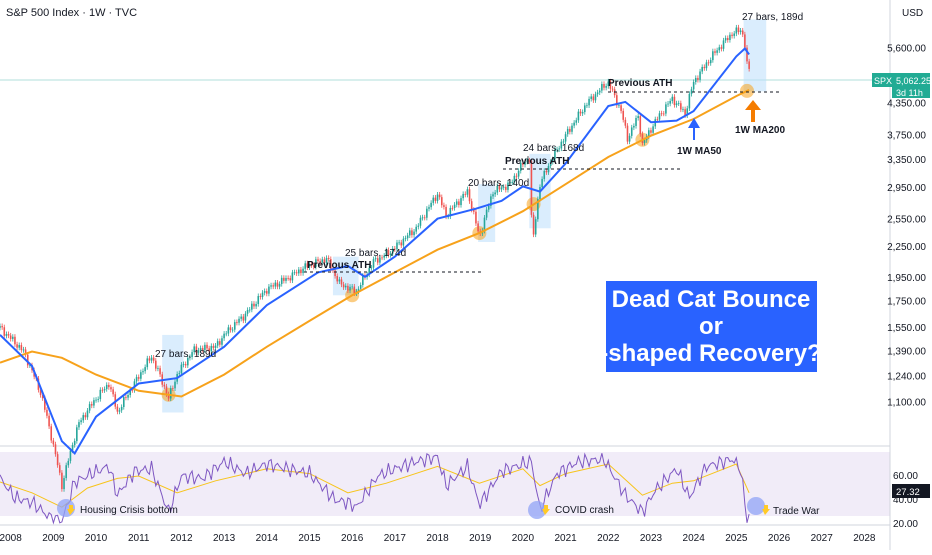 Image resolution: width=932 pixels, height=555 pixels. Describe the element at coordinates (694, 129) in the screenshot. I see `ma50-arrow-icon` at that location.